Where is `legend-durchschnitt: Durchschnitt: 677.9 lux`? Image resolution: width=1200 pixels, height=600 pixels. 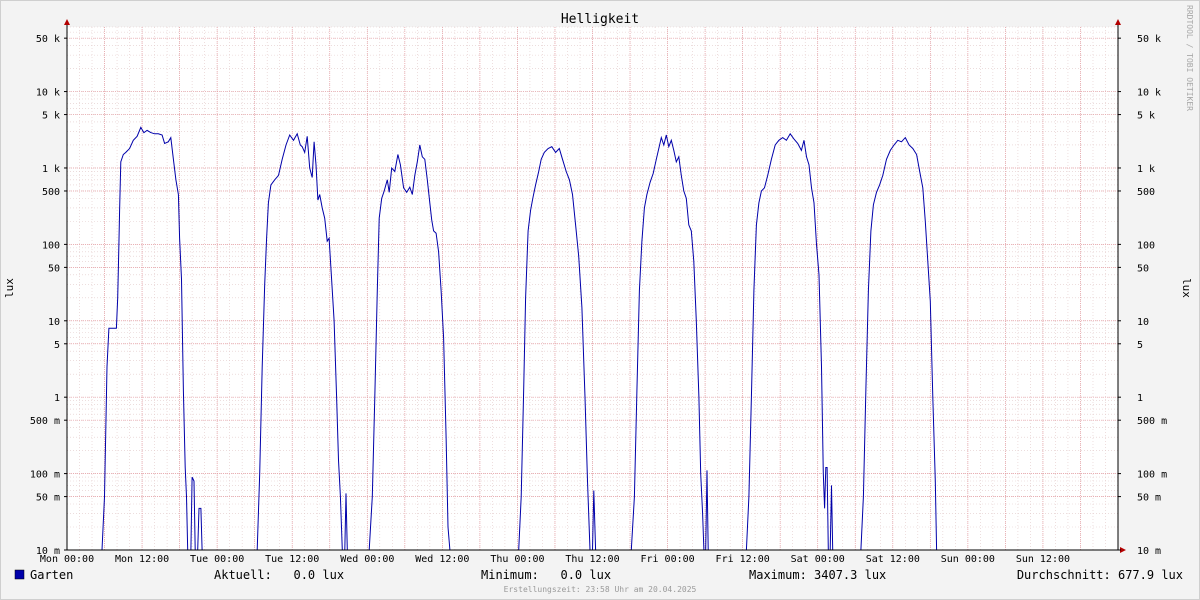 legend-durchschnitt: Durchschnitt: 677.9 lux is located at coordinates (1100, 575).